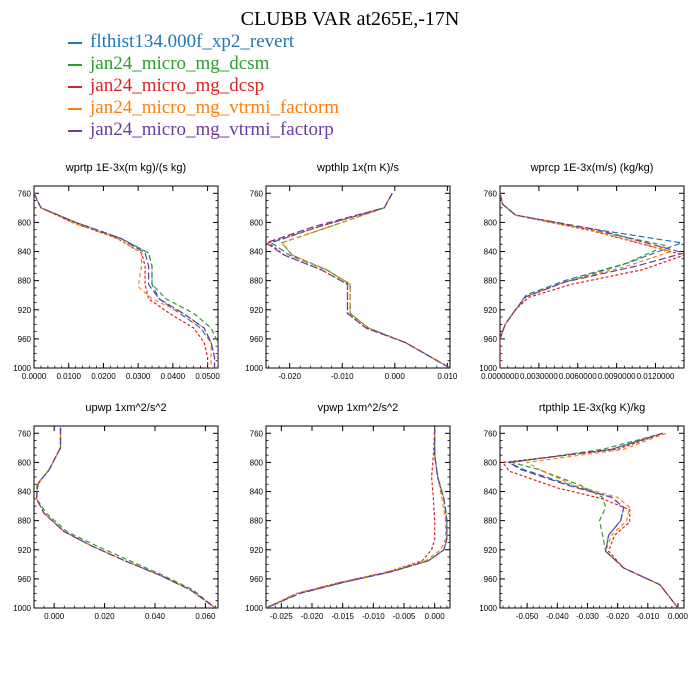 This screenshot has width=700, height=700. I want to click on x-tick-label: 0.0000000, so click(500, 376).